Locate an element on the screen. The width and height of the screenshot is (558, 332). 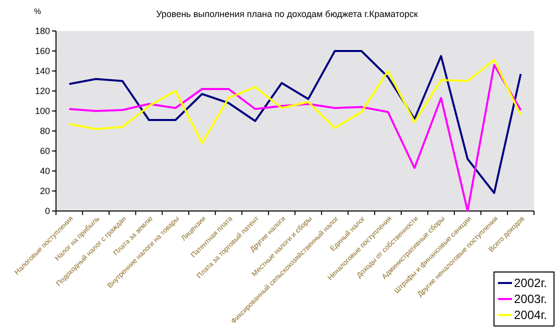
legend-label: 2003г. is located at coordinates (530, 299).